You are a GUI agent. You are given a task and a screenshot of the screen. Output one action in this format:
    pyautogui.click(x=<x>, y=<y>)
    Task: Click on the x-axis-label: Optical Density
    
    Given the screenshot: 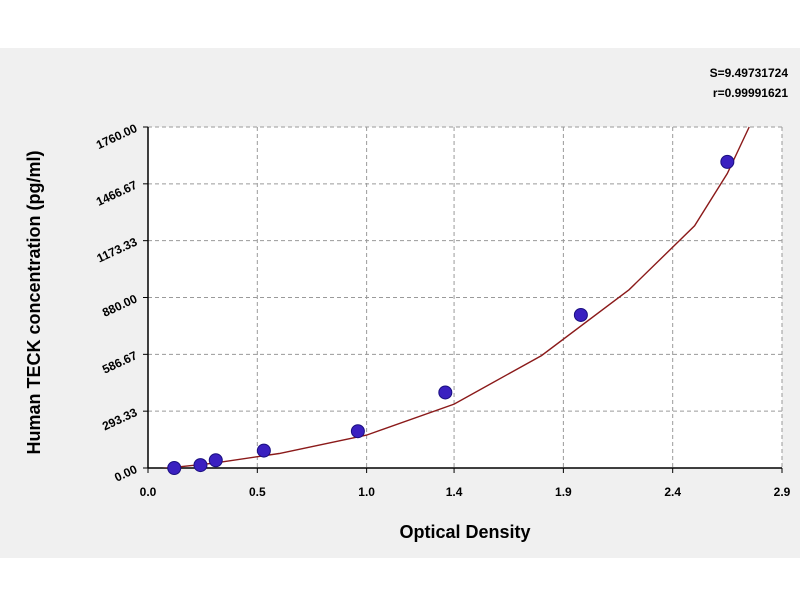 What is the action you would take?
    pyautogui.click(x=464, y=532)
    